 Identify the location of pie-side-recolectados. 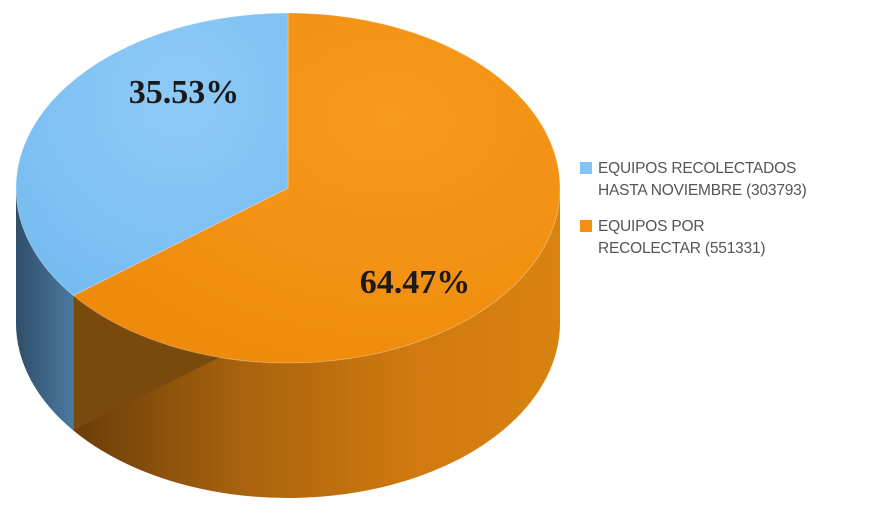
(45, 309).